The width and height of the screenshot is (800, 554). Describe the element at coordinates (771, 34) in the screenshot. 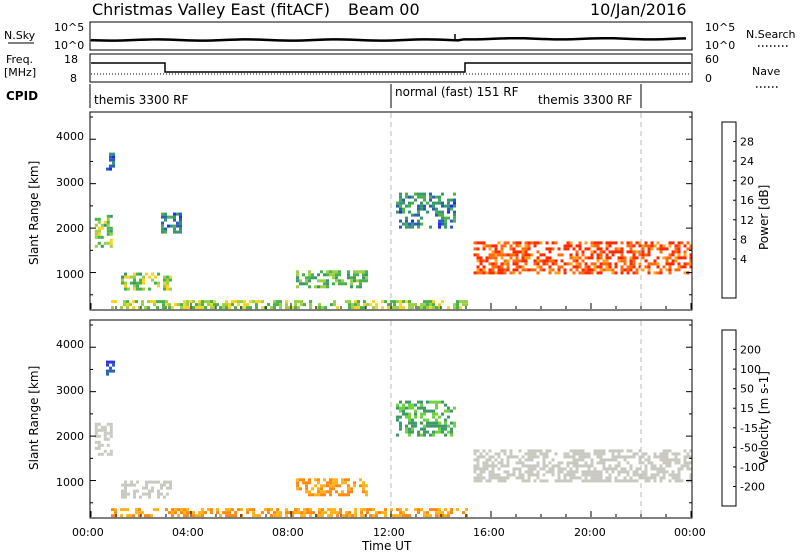

I see `nsearch-label: N.Search` at that location.